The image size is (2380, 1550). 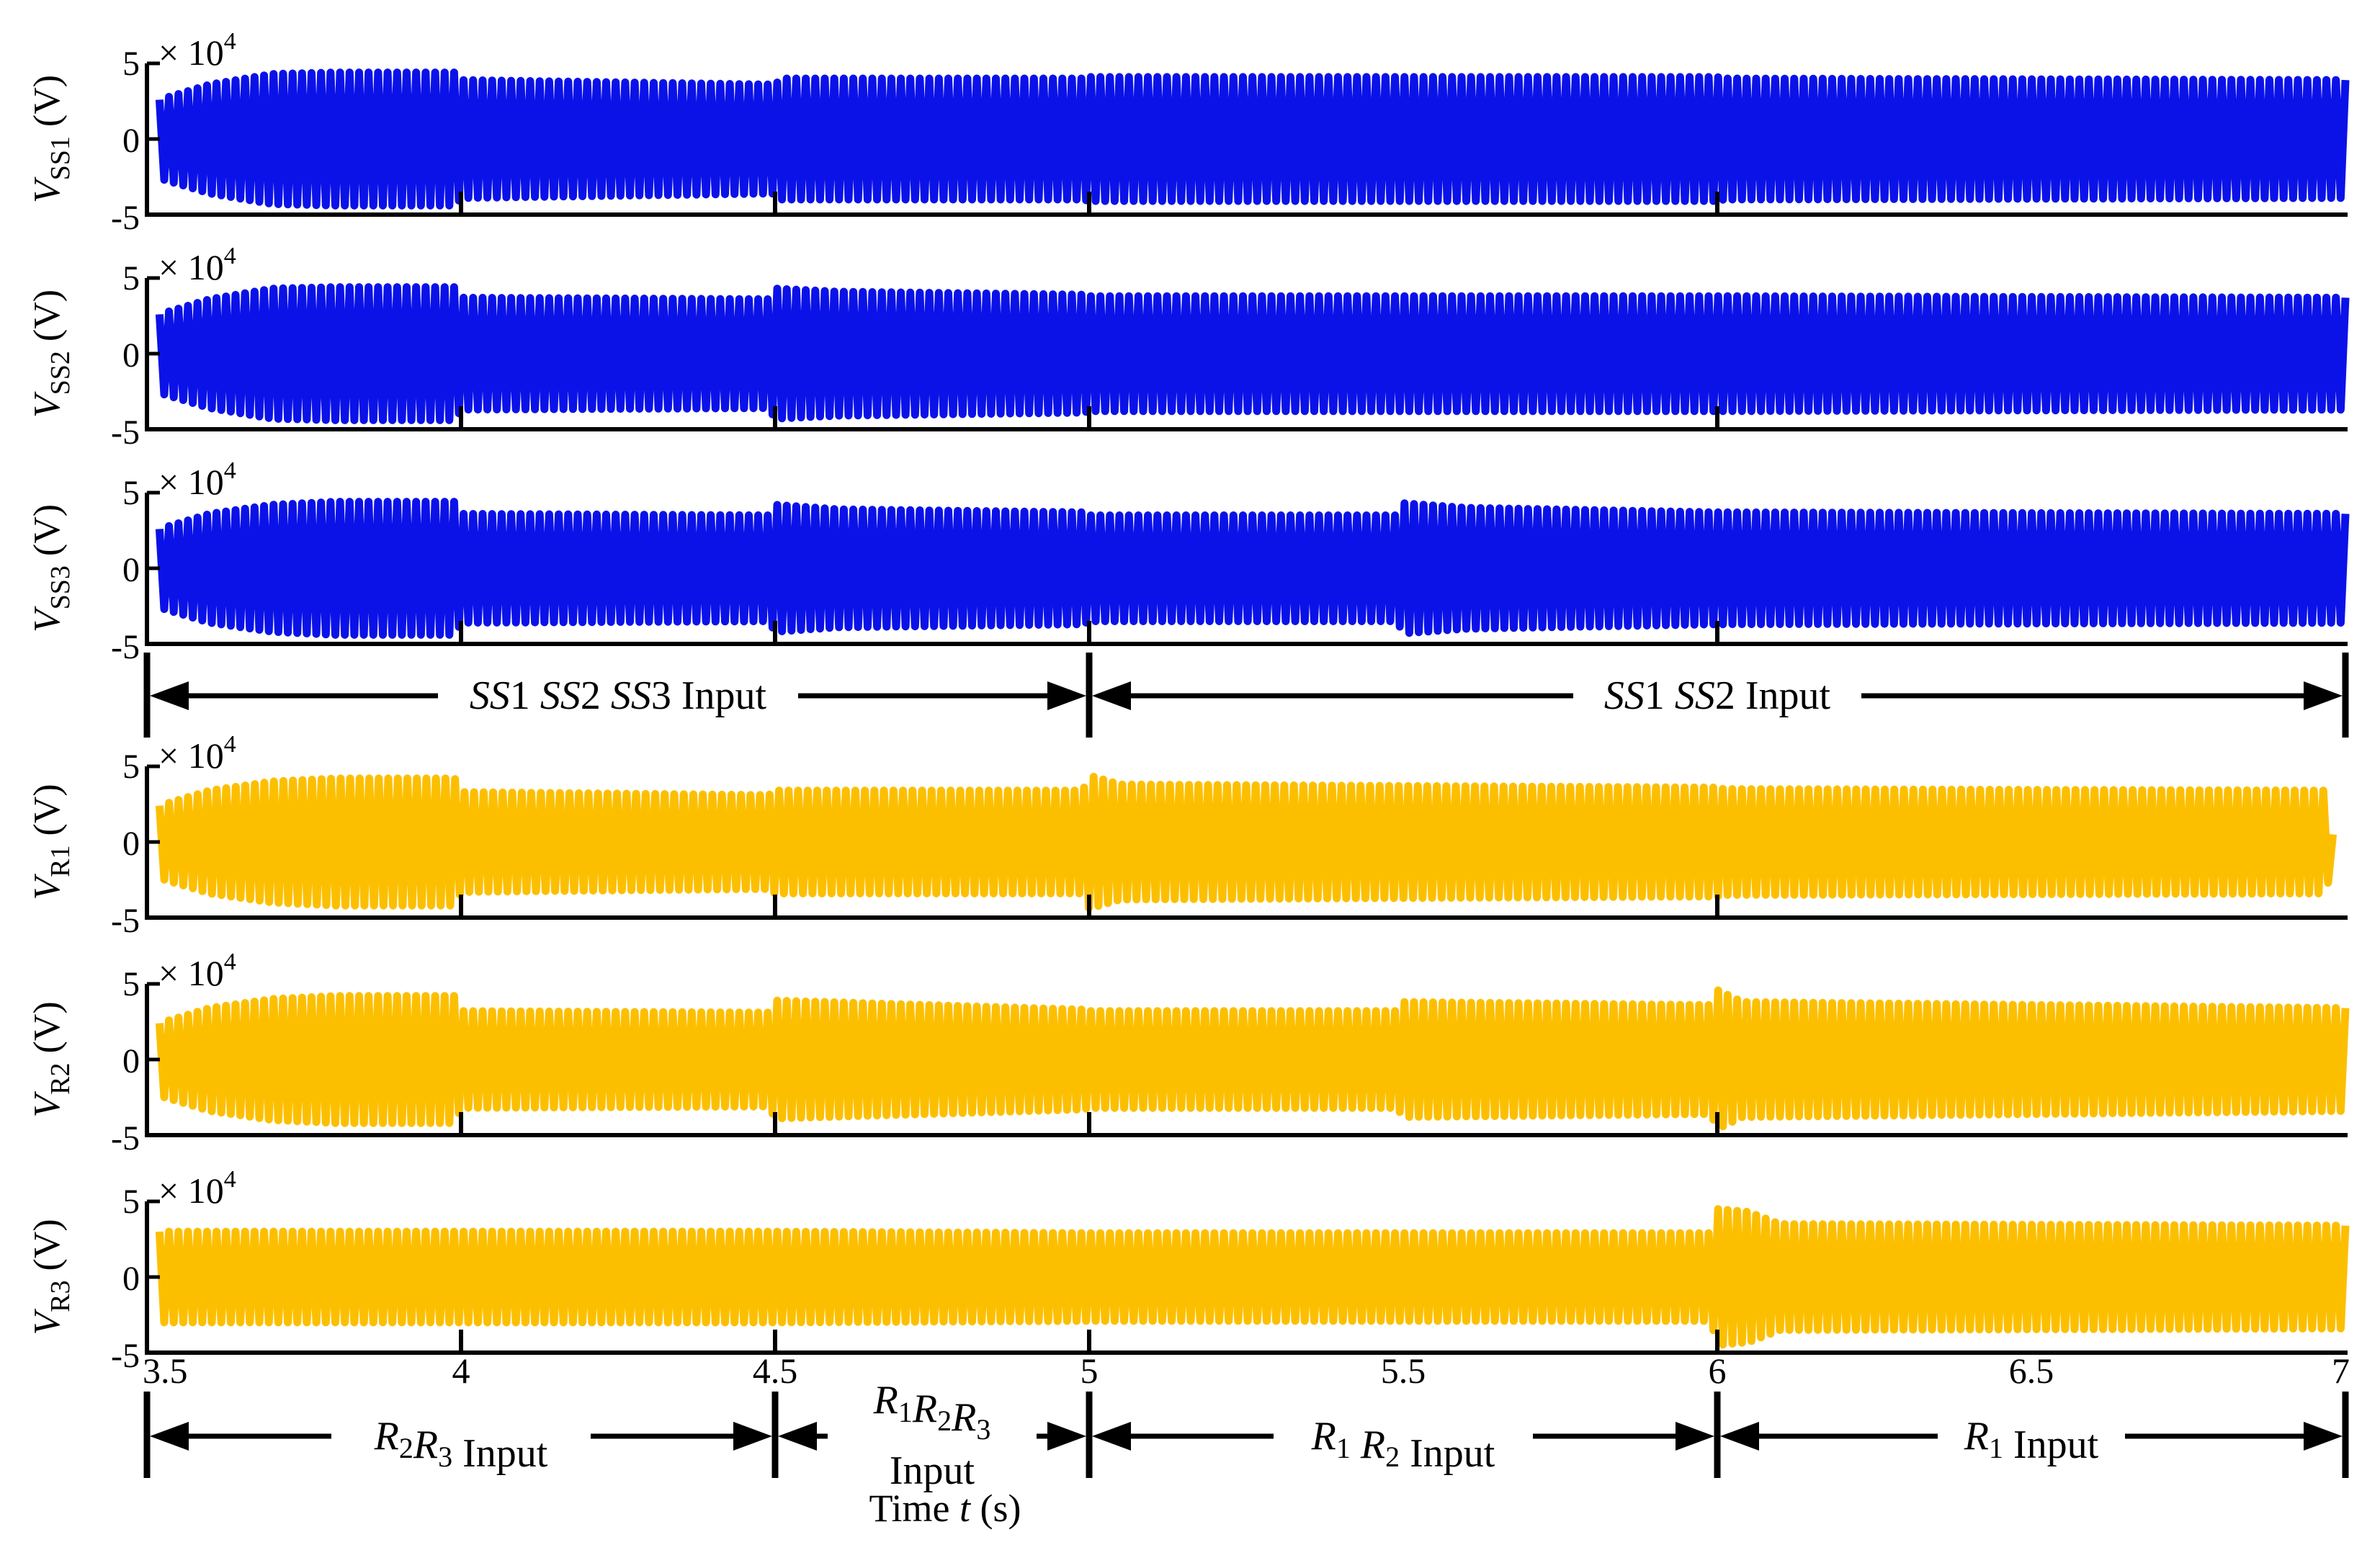 I want to click on label-r1-input: R1 Input, so click(x=2031, y=1440).